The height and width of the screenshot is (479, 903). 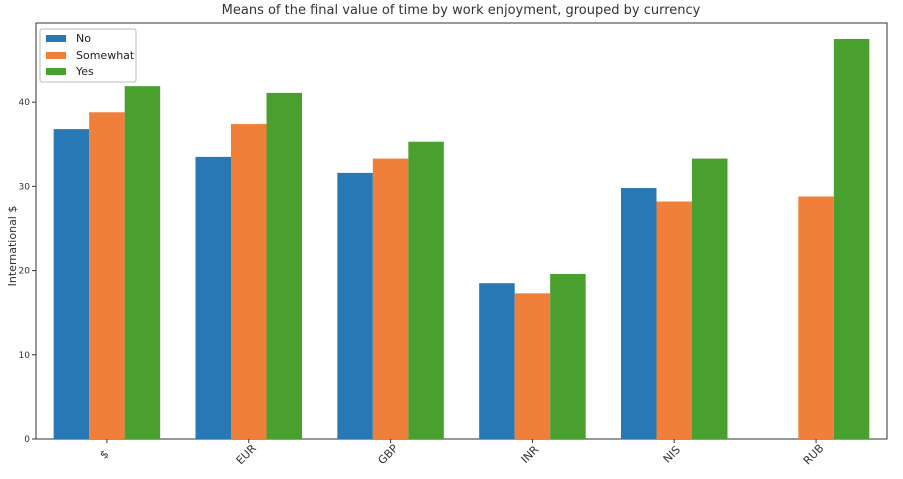 I want to click on y-tick-label: 20, so click(x=25, y=272).